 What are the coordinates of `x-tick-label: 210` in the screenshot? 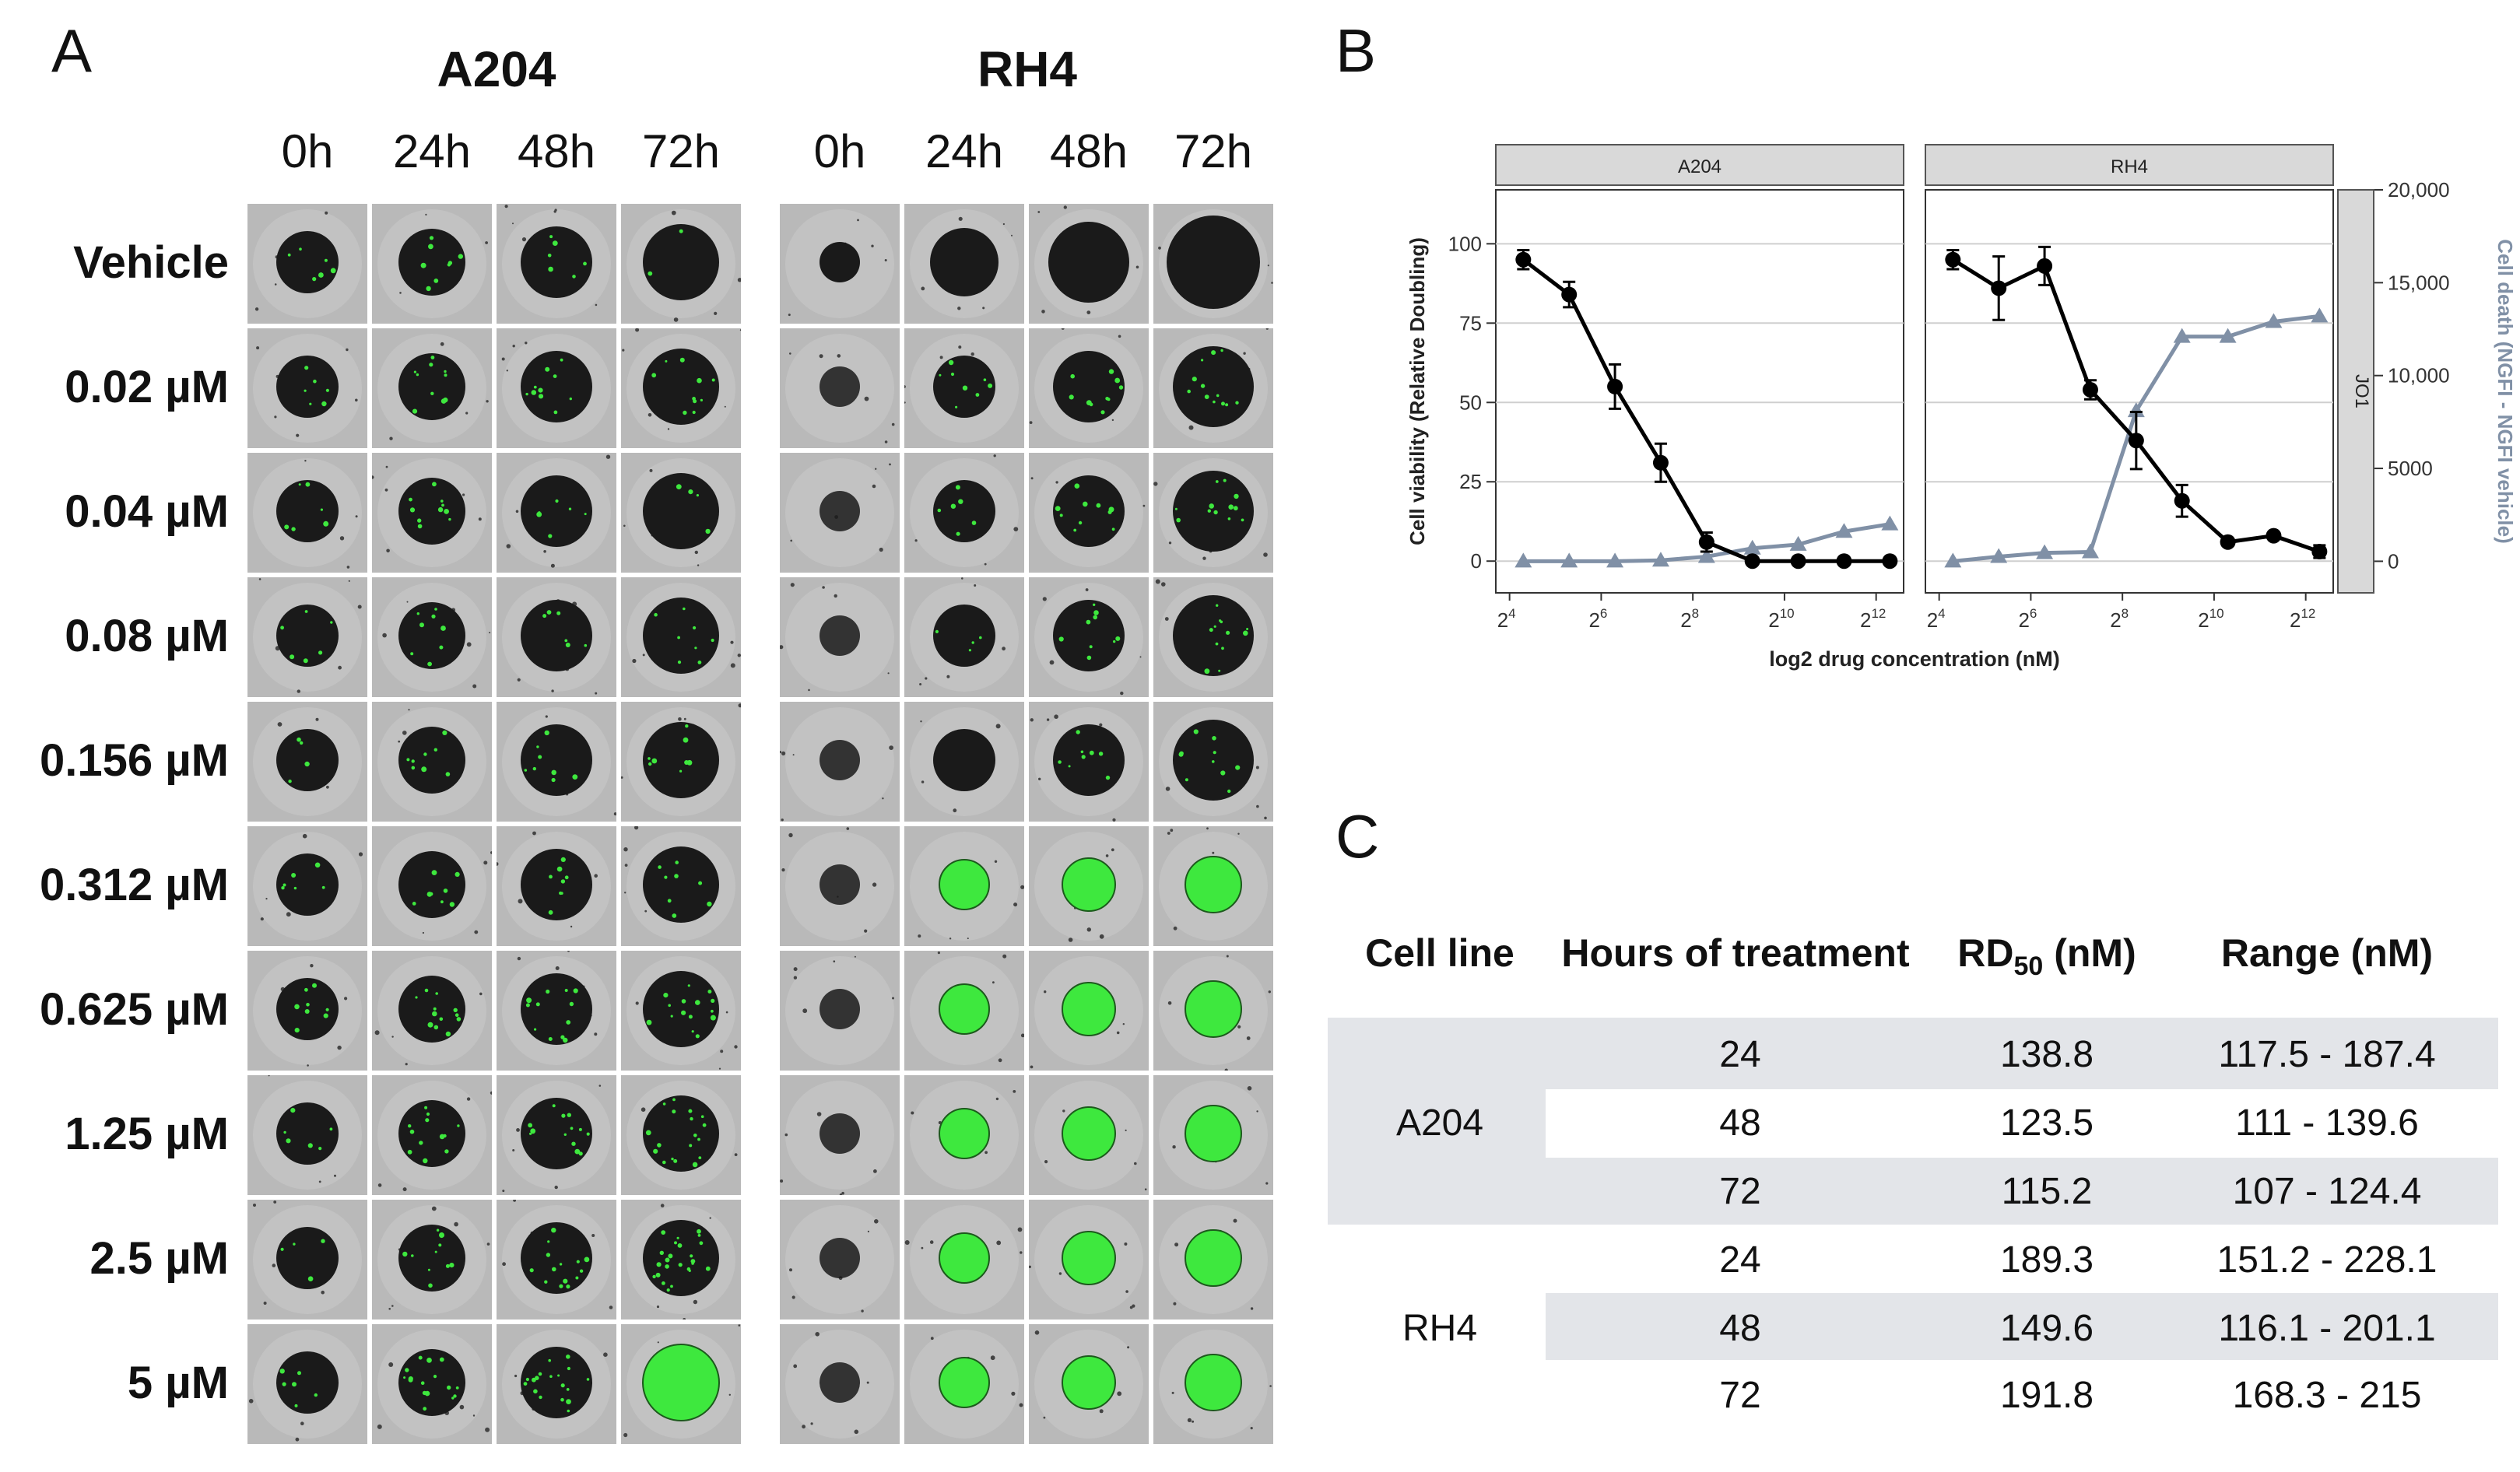 It's located at (2211, 619).